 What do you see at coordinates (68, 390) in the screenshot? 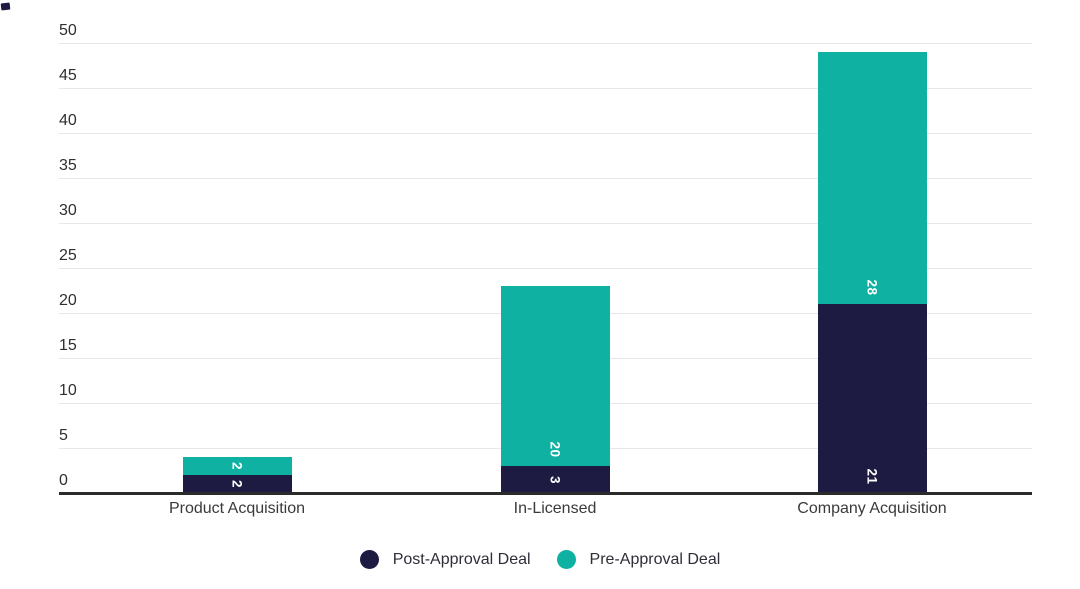
I see `y-axis-tick-label: 10` at bounding box center [68, 390].